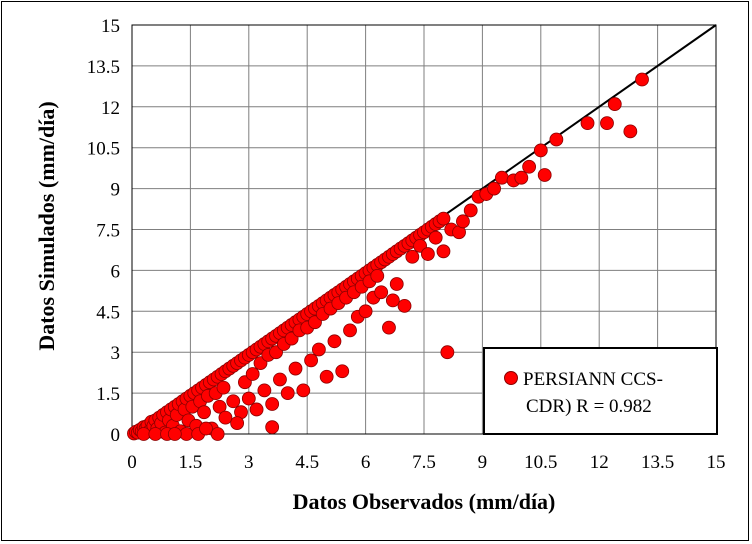 The height and width of the screenshot is (544, 752). What do you see at coordinates (249, 462) in the screenshot?
I see `x-tick-label: 3` at bounding box center [249, 462].